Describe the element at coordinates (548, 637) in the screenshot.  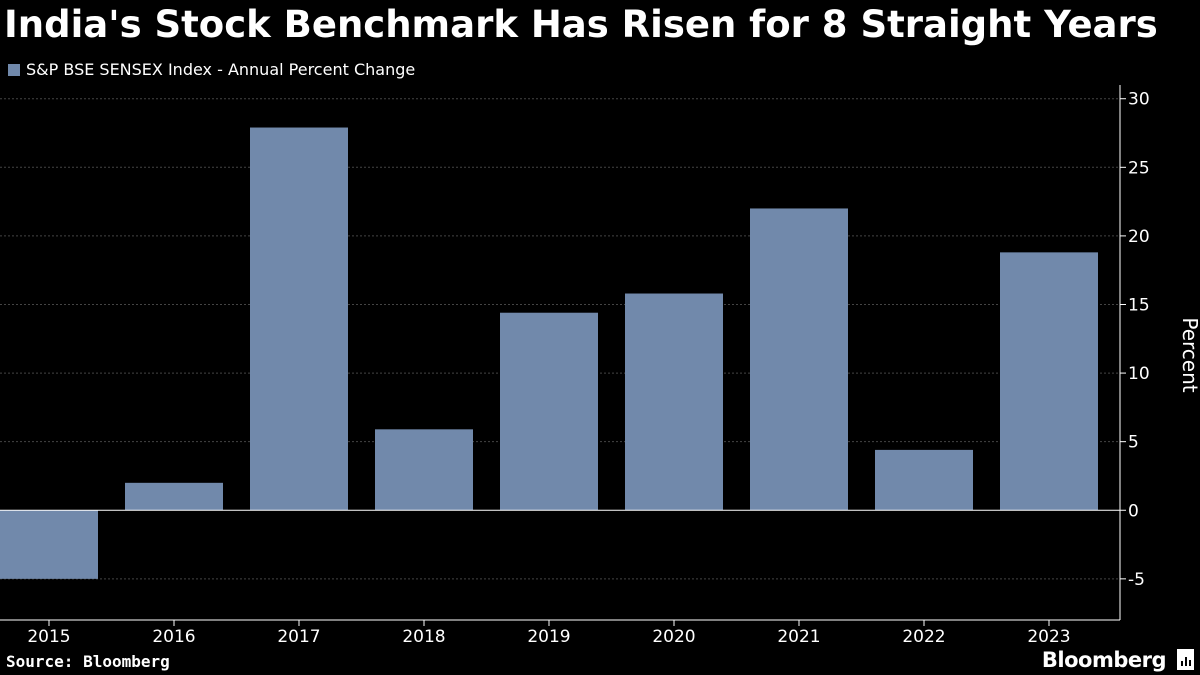
I see `x-tick-label: 2019` at that location.